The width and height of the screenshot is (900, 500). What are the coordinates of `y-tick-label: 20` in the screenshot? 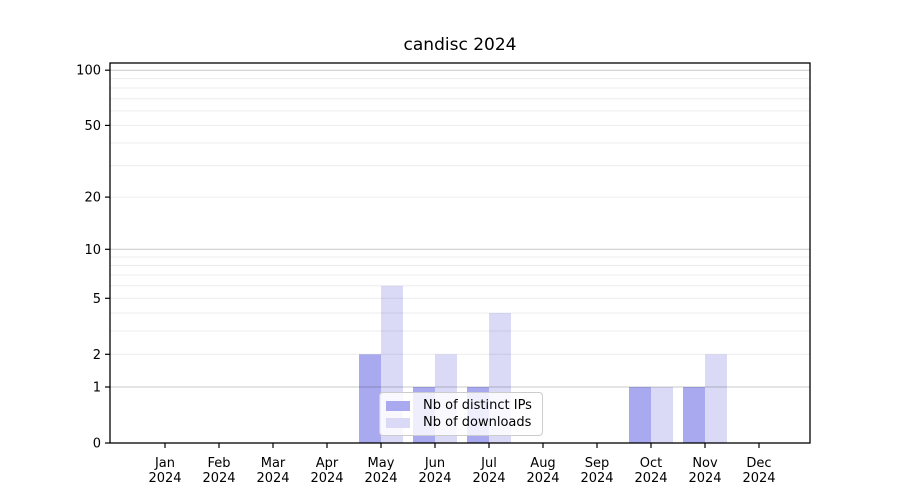 It's located at (92, 198).